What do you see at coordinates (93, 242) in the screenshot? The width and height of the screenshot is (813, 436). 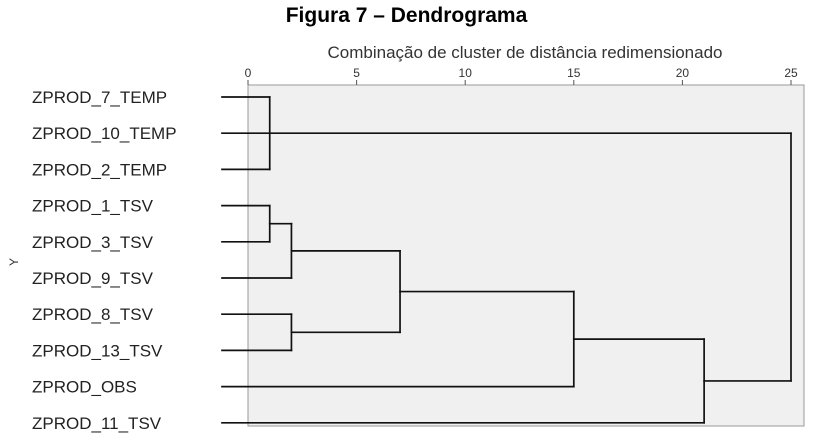 I see `leaf-label: ZPROD_3_TSV` at bounding box center [93, 242].